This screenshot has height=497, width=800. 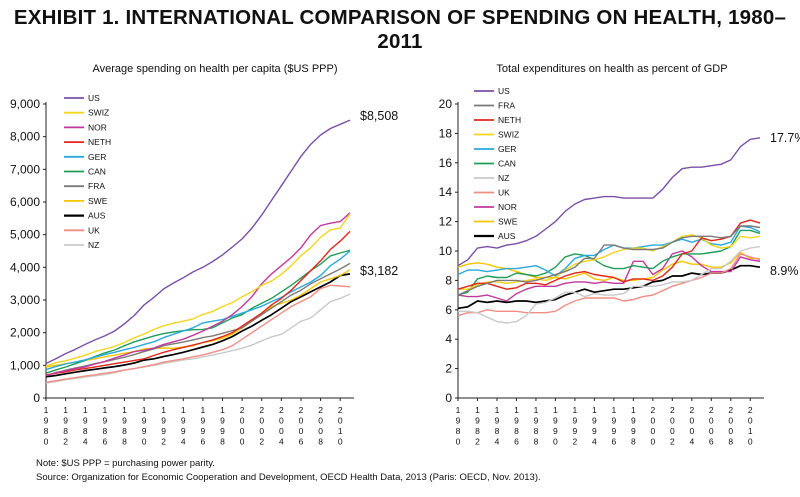 What do you see at coordinates (446, 163) in the screenshot?
I see `y-tick-label: 16` at bounding box center [446, 163].